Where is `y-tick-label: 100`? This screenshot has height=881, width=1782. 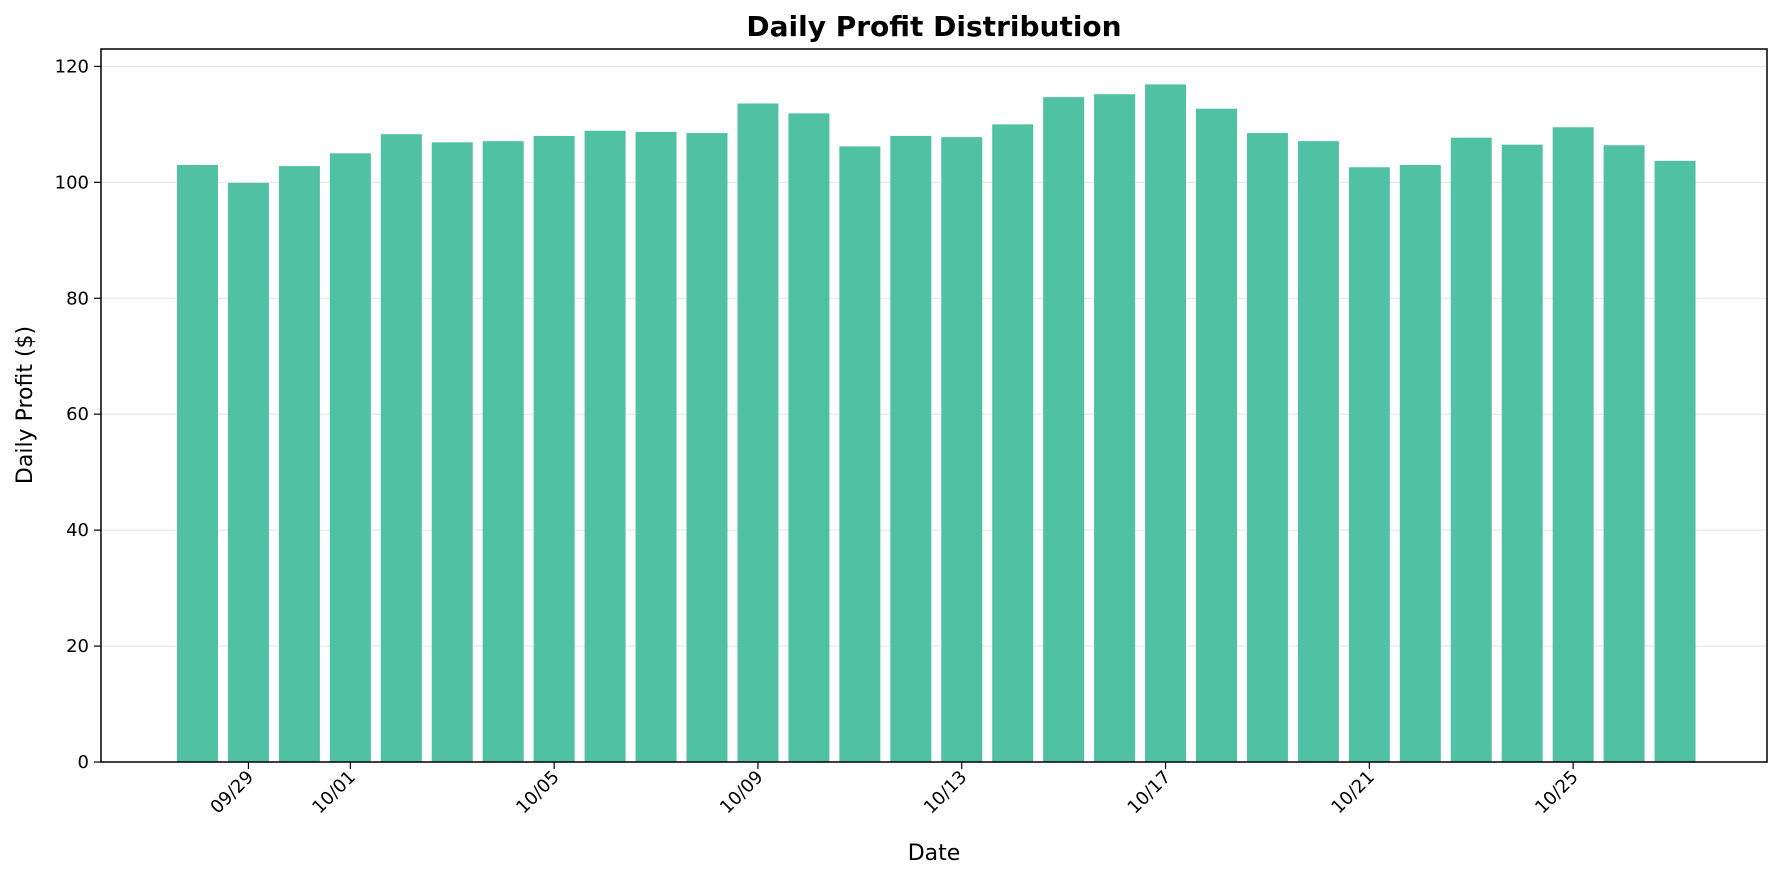 y-tick-label: 100 is located at coordinates (72, 182).